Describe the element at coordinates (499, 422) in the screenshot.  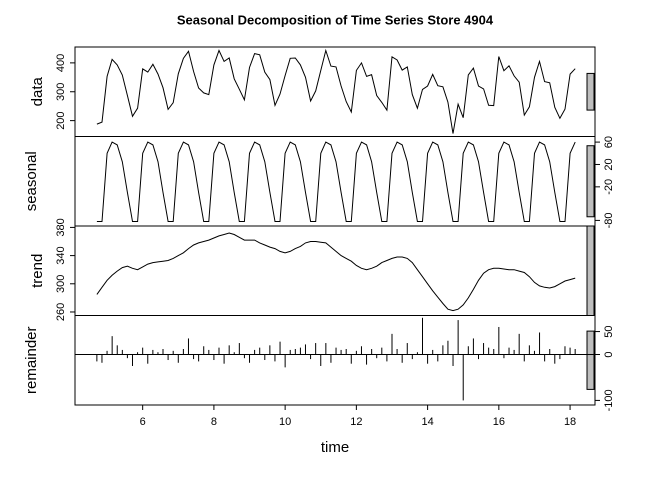
I see `x-tick-label: 16` at that location.